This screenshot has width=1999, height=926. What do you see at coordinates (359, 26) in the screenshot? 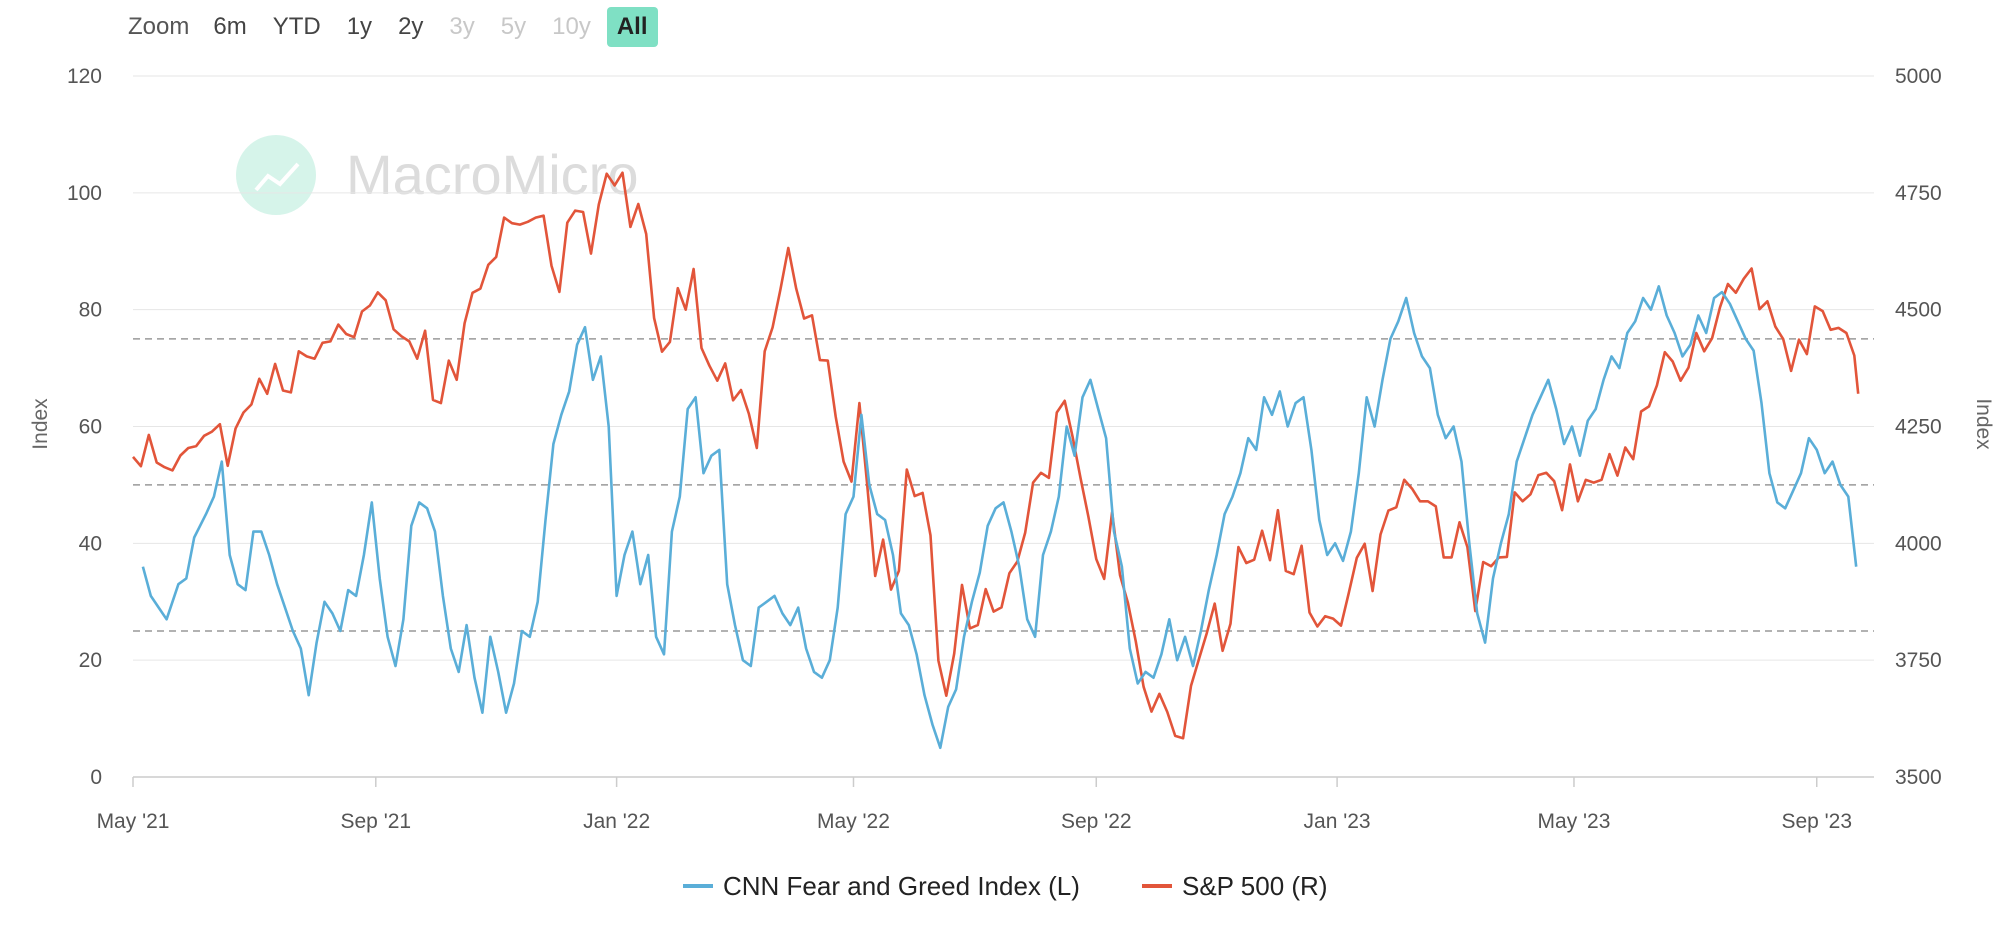
I see `zoom-1y-button: 1y` at bounding box center [359, 26].